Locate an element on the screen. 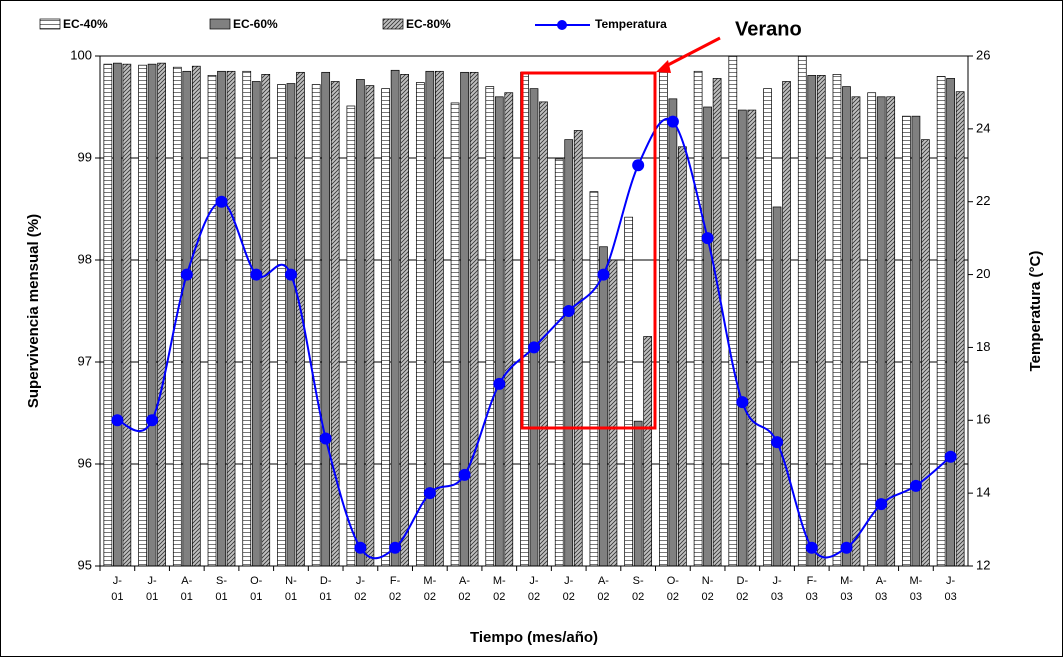 This screenshot has height=657, width=1063. y-tick-label: 95 is located at coordinates (85, 564).